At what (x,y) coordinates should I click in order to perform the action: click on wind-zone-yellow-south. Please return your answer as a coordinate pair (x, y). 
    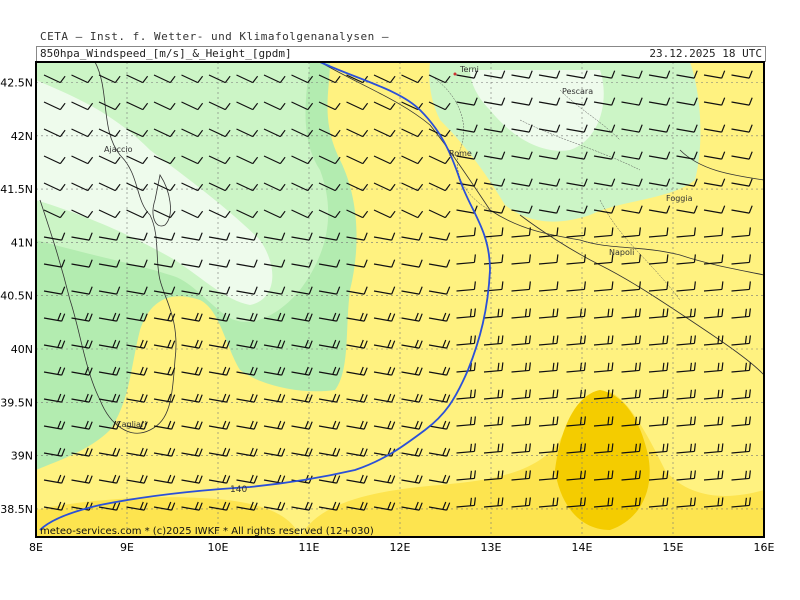
    Looking at the image, I should click on (532, 464).